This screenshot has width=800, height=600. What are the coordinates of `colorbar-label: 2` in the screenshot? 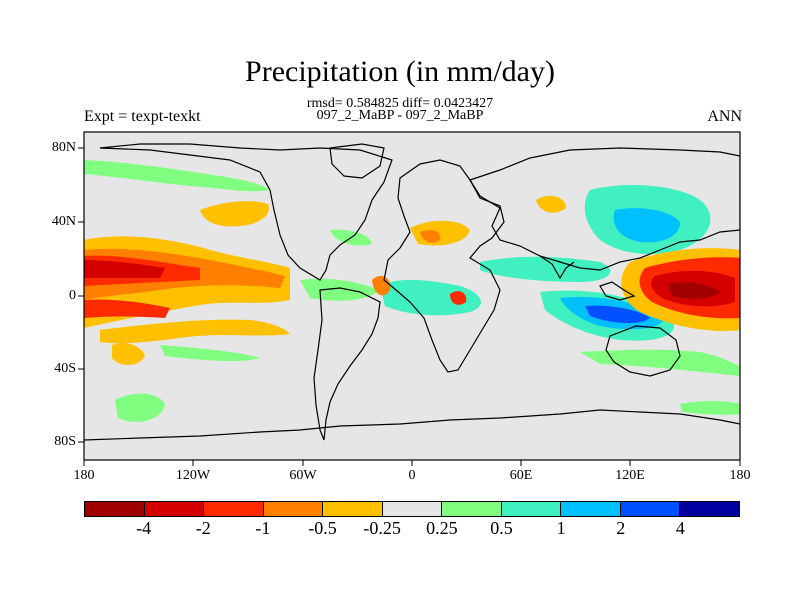 It's located at (621, 528).